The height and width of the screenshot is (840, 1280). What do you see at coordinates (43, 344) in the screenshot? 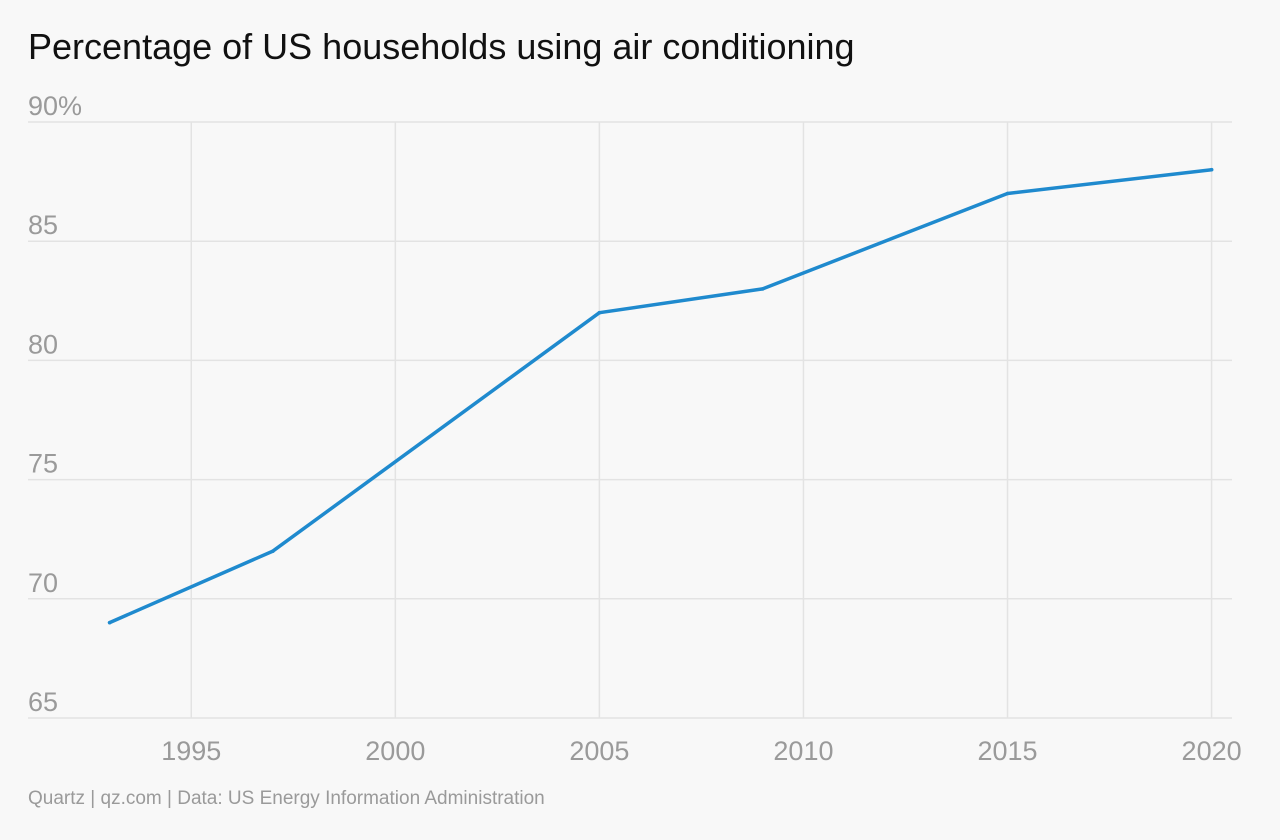
I see `y-tick-label: 80` at bounding box center [43, 344].